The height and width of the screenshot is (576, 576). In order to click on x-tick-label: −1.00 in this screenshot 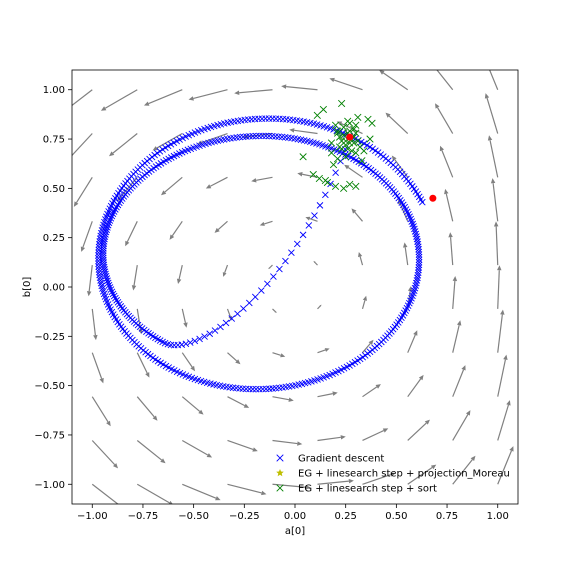, I will do `click(92, 516)`.